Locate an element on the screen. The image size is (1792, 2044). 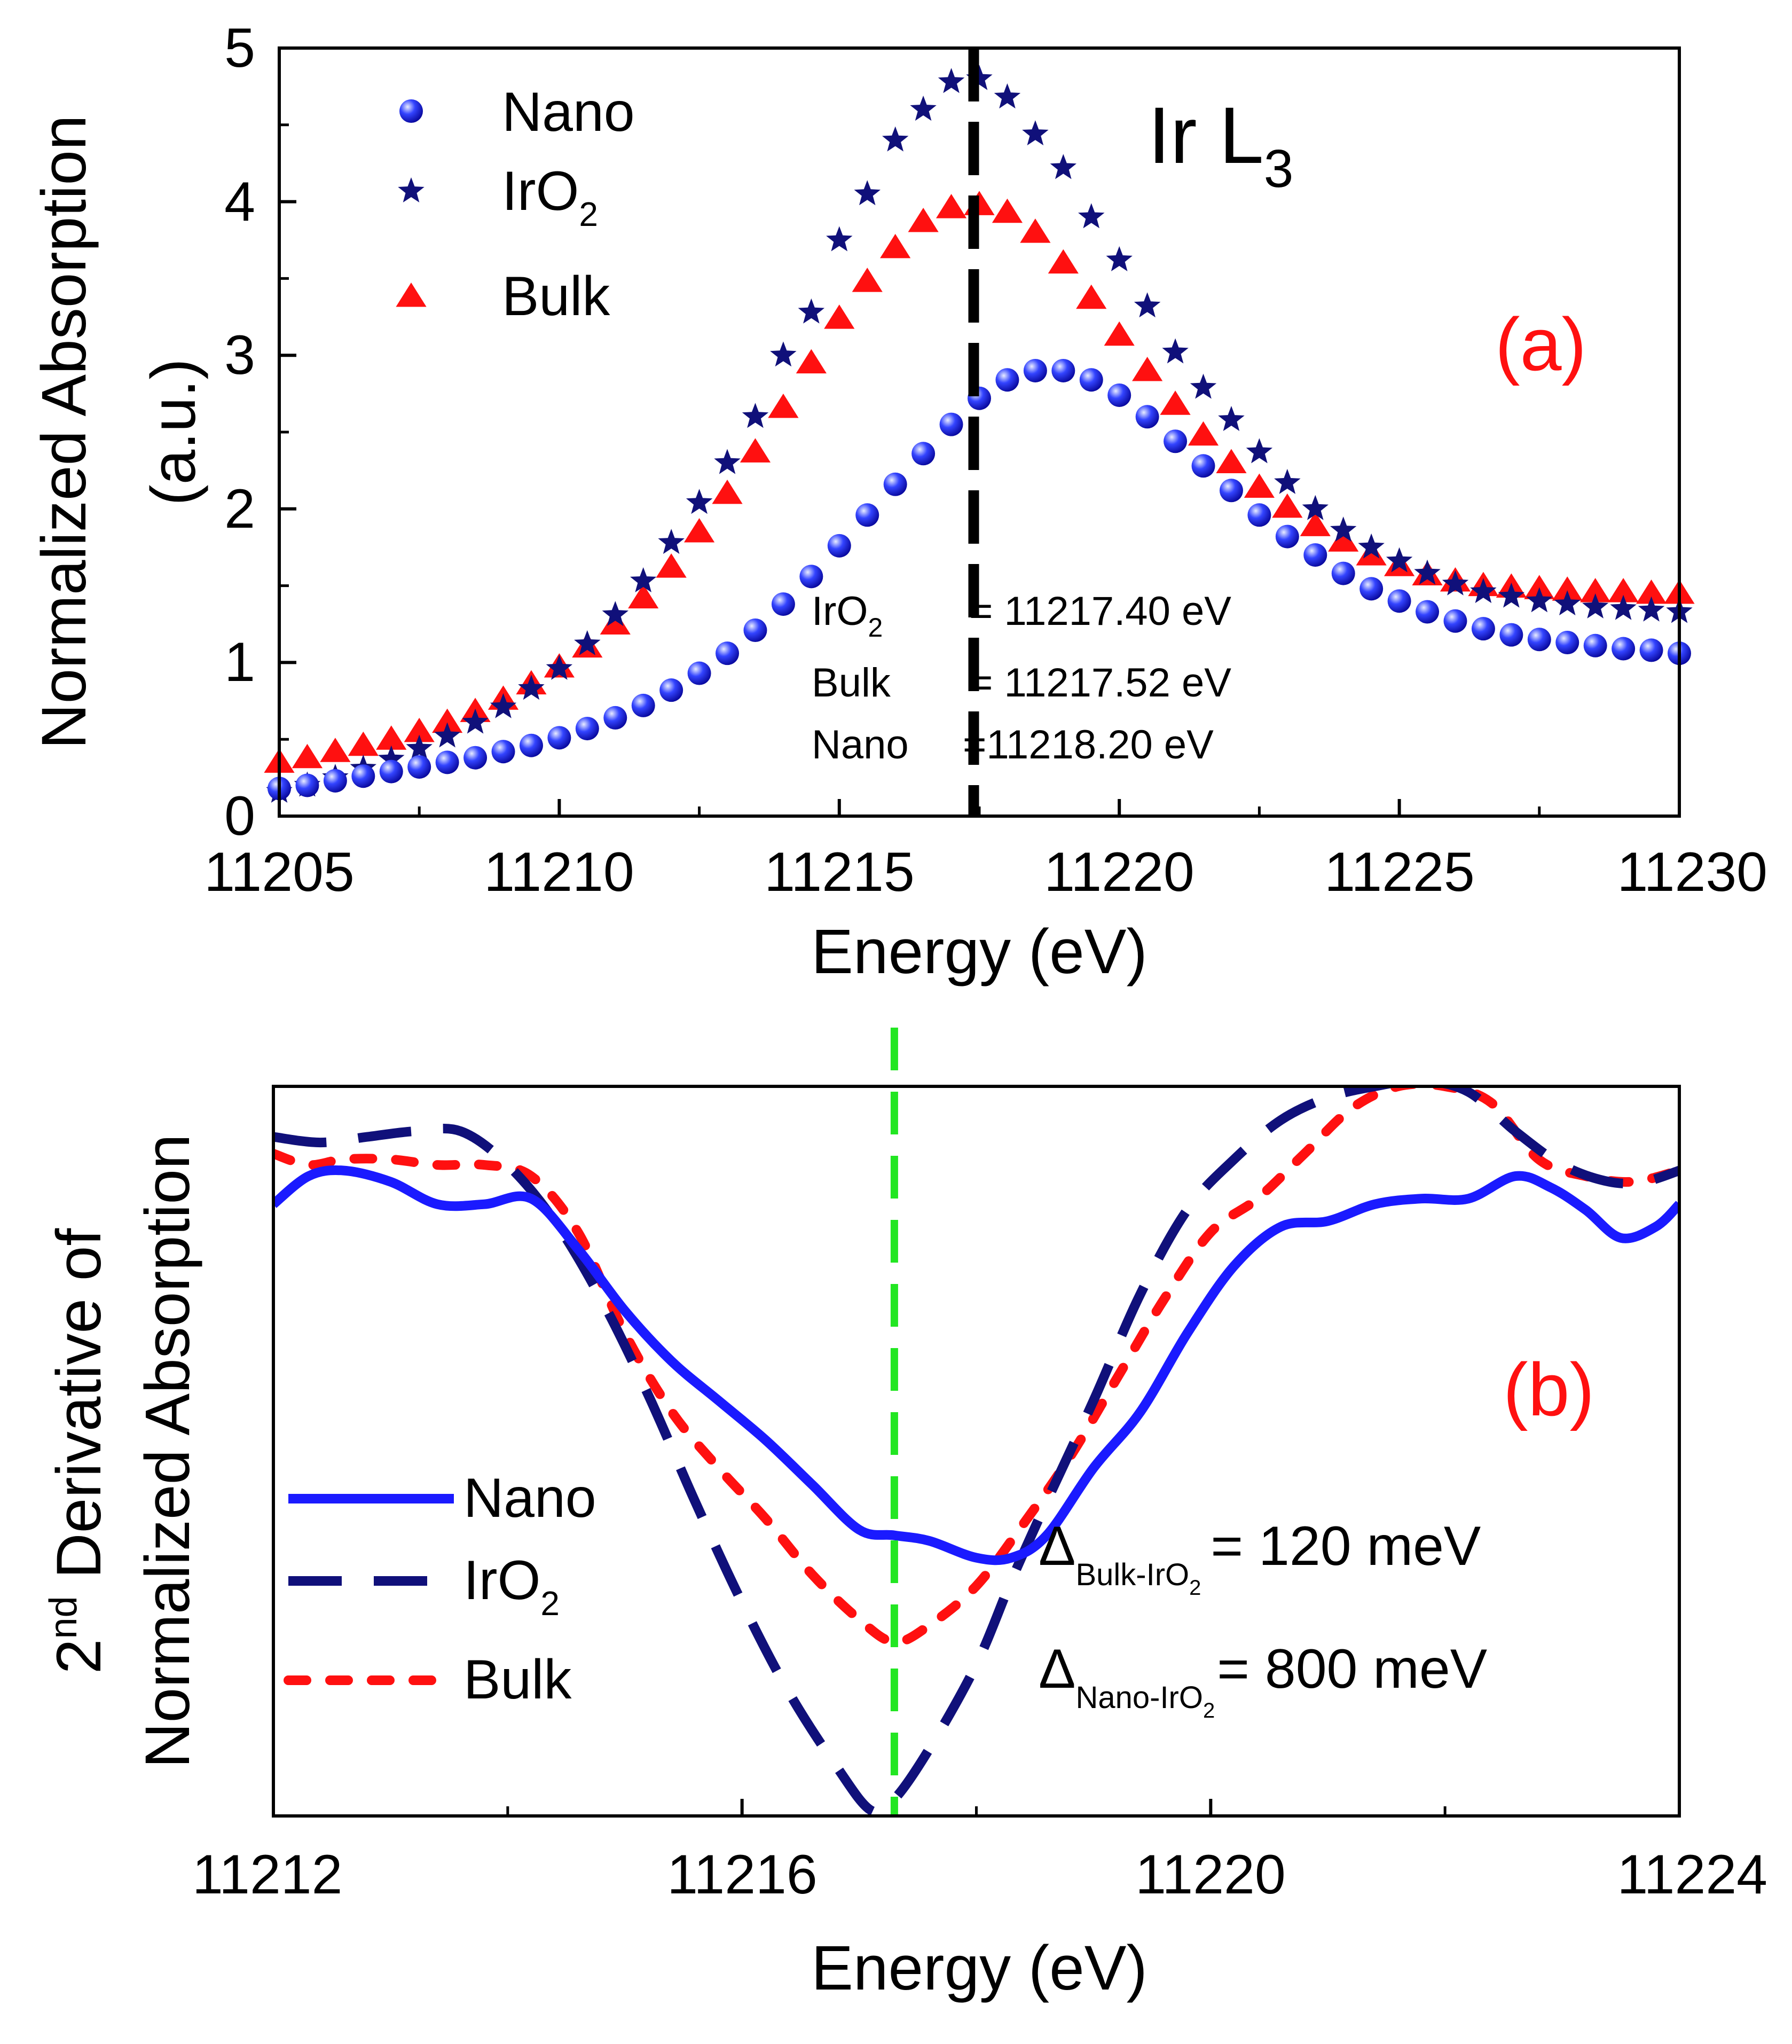
anno-iro2-label: IrO2 is located at coordinates (848, 616).